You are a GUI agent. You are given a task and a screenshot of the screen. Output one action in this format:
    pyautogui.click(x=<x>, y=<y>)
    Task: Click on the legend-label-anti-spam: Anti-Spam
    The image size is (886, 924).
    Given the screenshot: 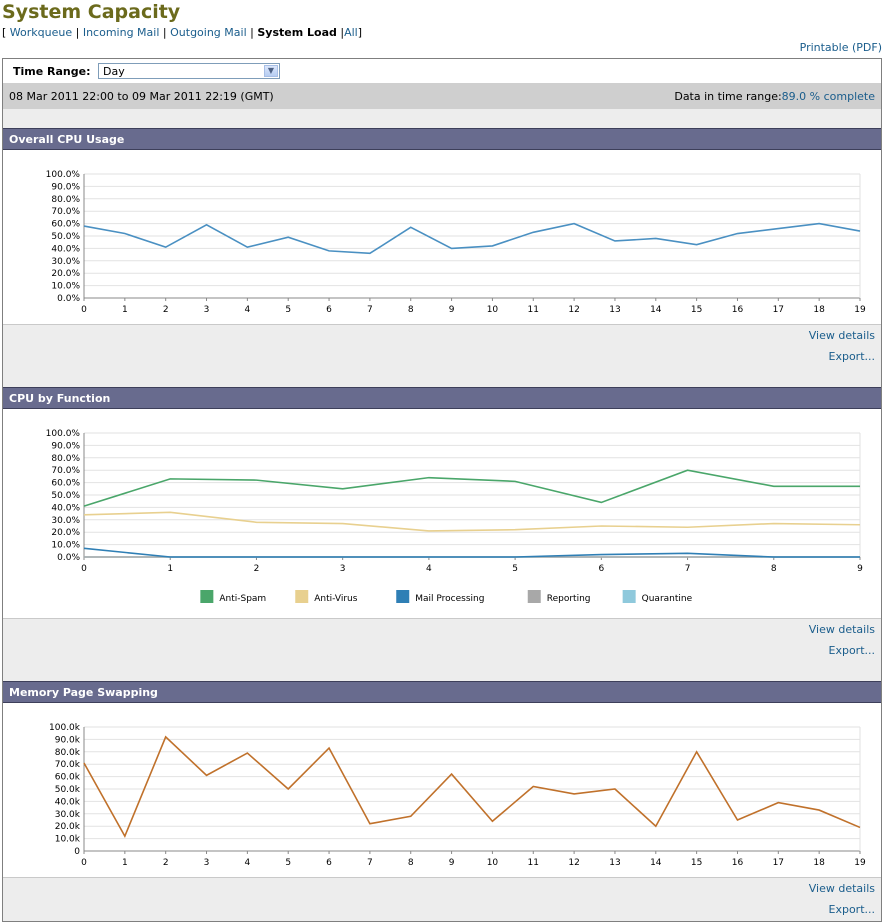 What is the action you would take?
    pyautogui.click(x=242, y=599)
    